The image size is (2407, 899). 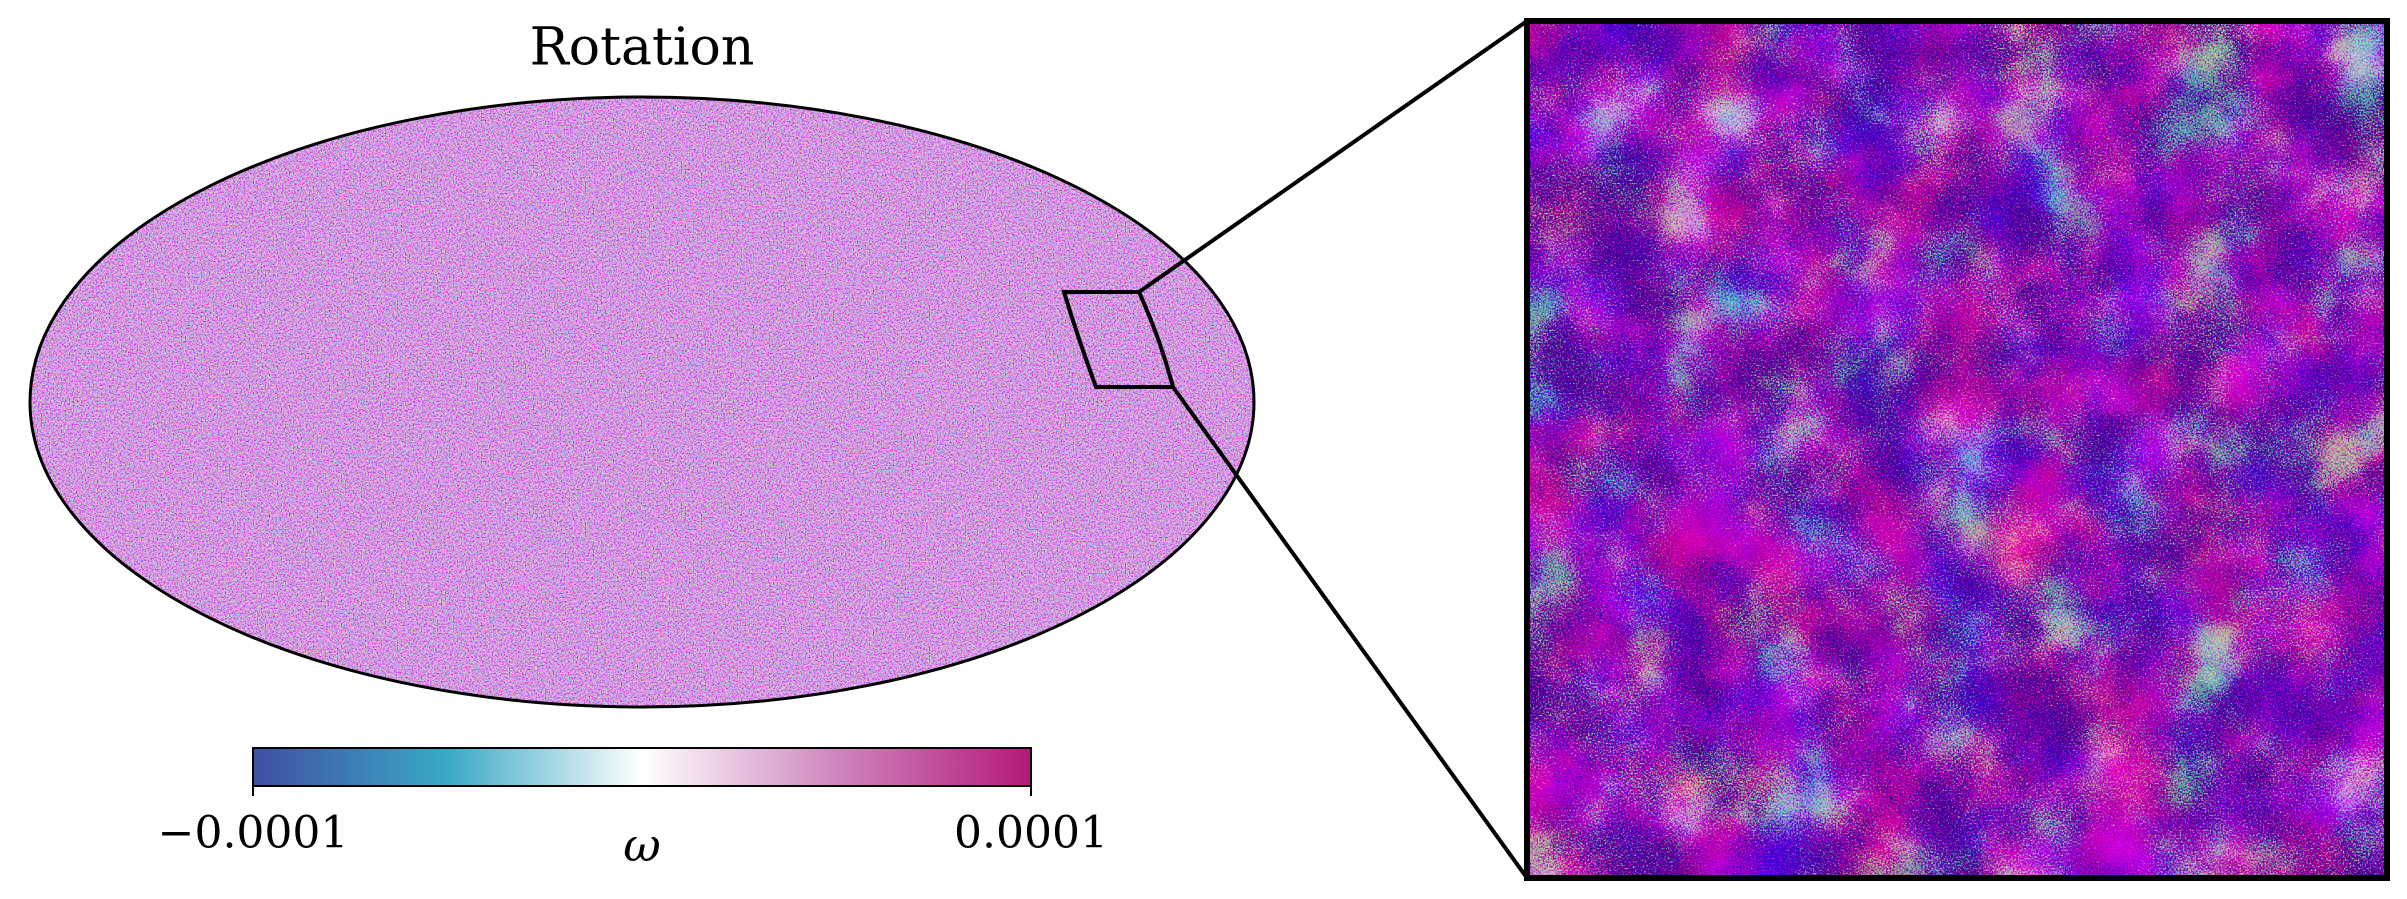 I want to click on colorbar, so click(x=642, y=767).